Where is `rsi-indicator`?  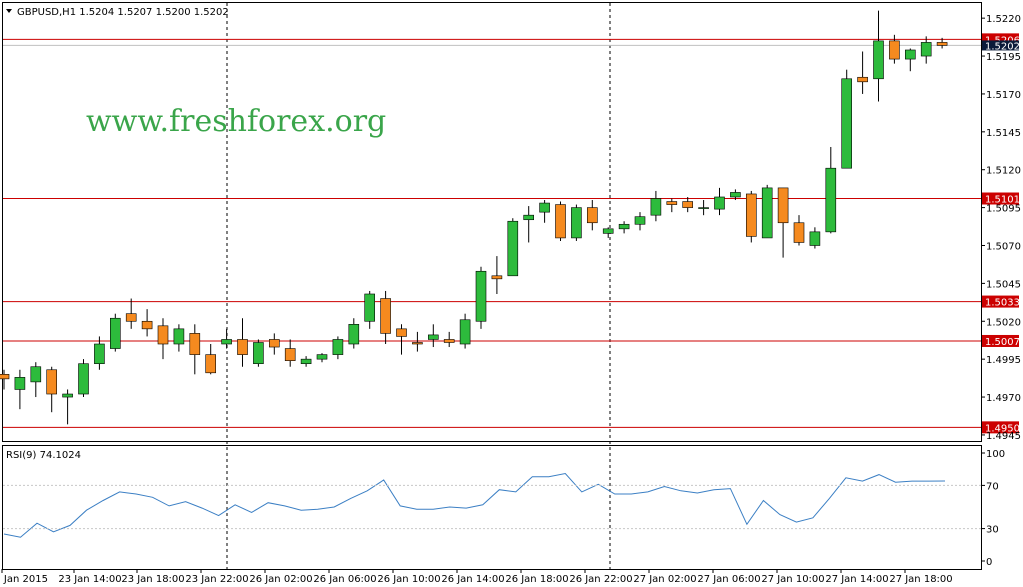
rsi-indicator is located at coordinates (474, 505).